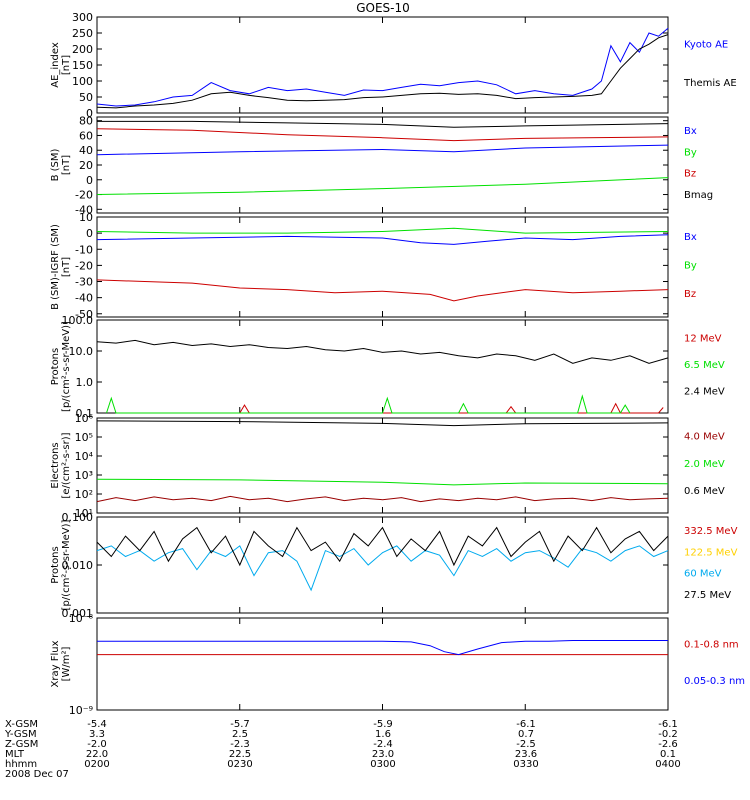 This screenshot has width=750, height=800. I want to click on orbit-cell: 0200, so click(96, 764).